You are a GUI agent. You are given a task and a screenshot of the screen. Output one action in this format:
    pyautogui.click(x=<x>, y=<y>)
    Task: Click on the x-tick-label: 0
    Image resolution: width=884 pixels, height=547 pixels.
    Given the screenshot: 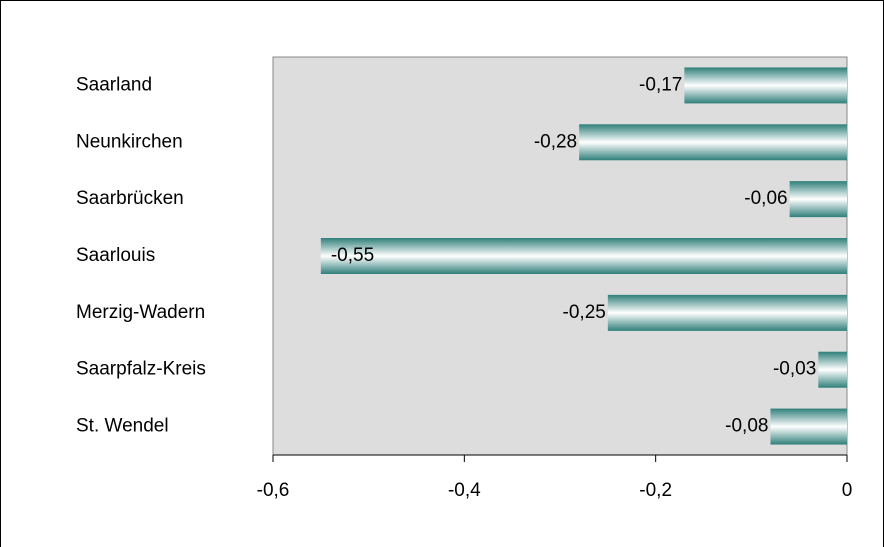 What is the action you would take?
    pyautogui.click(x=847, y=490)
    